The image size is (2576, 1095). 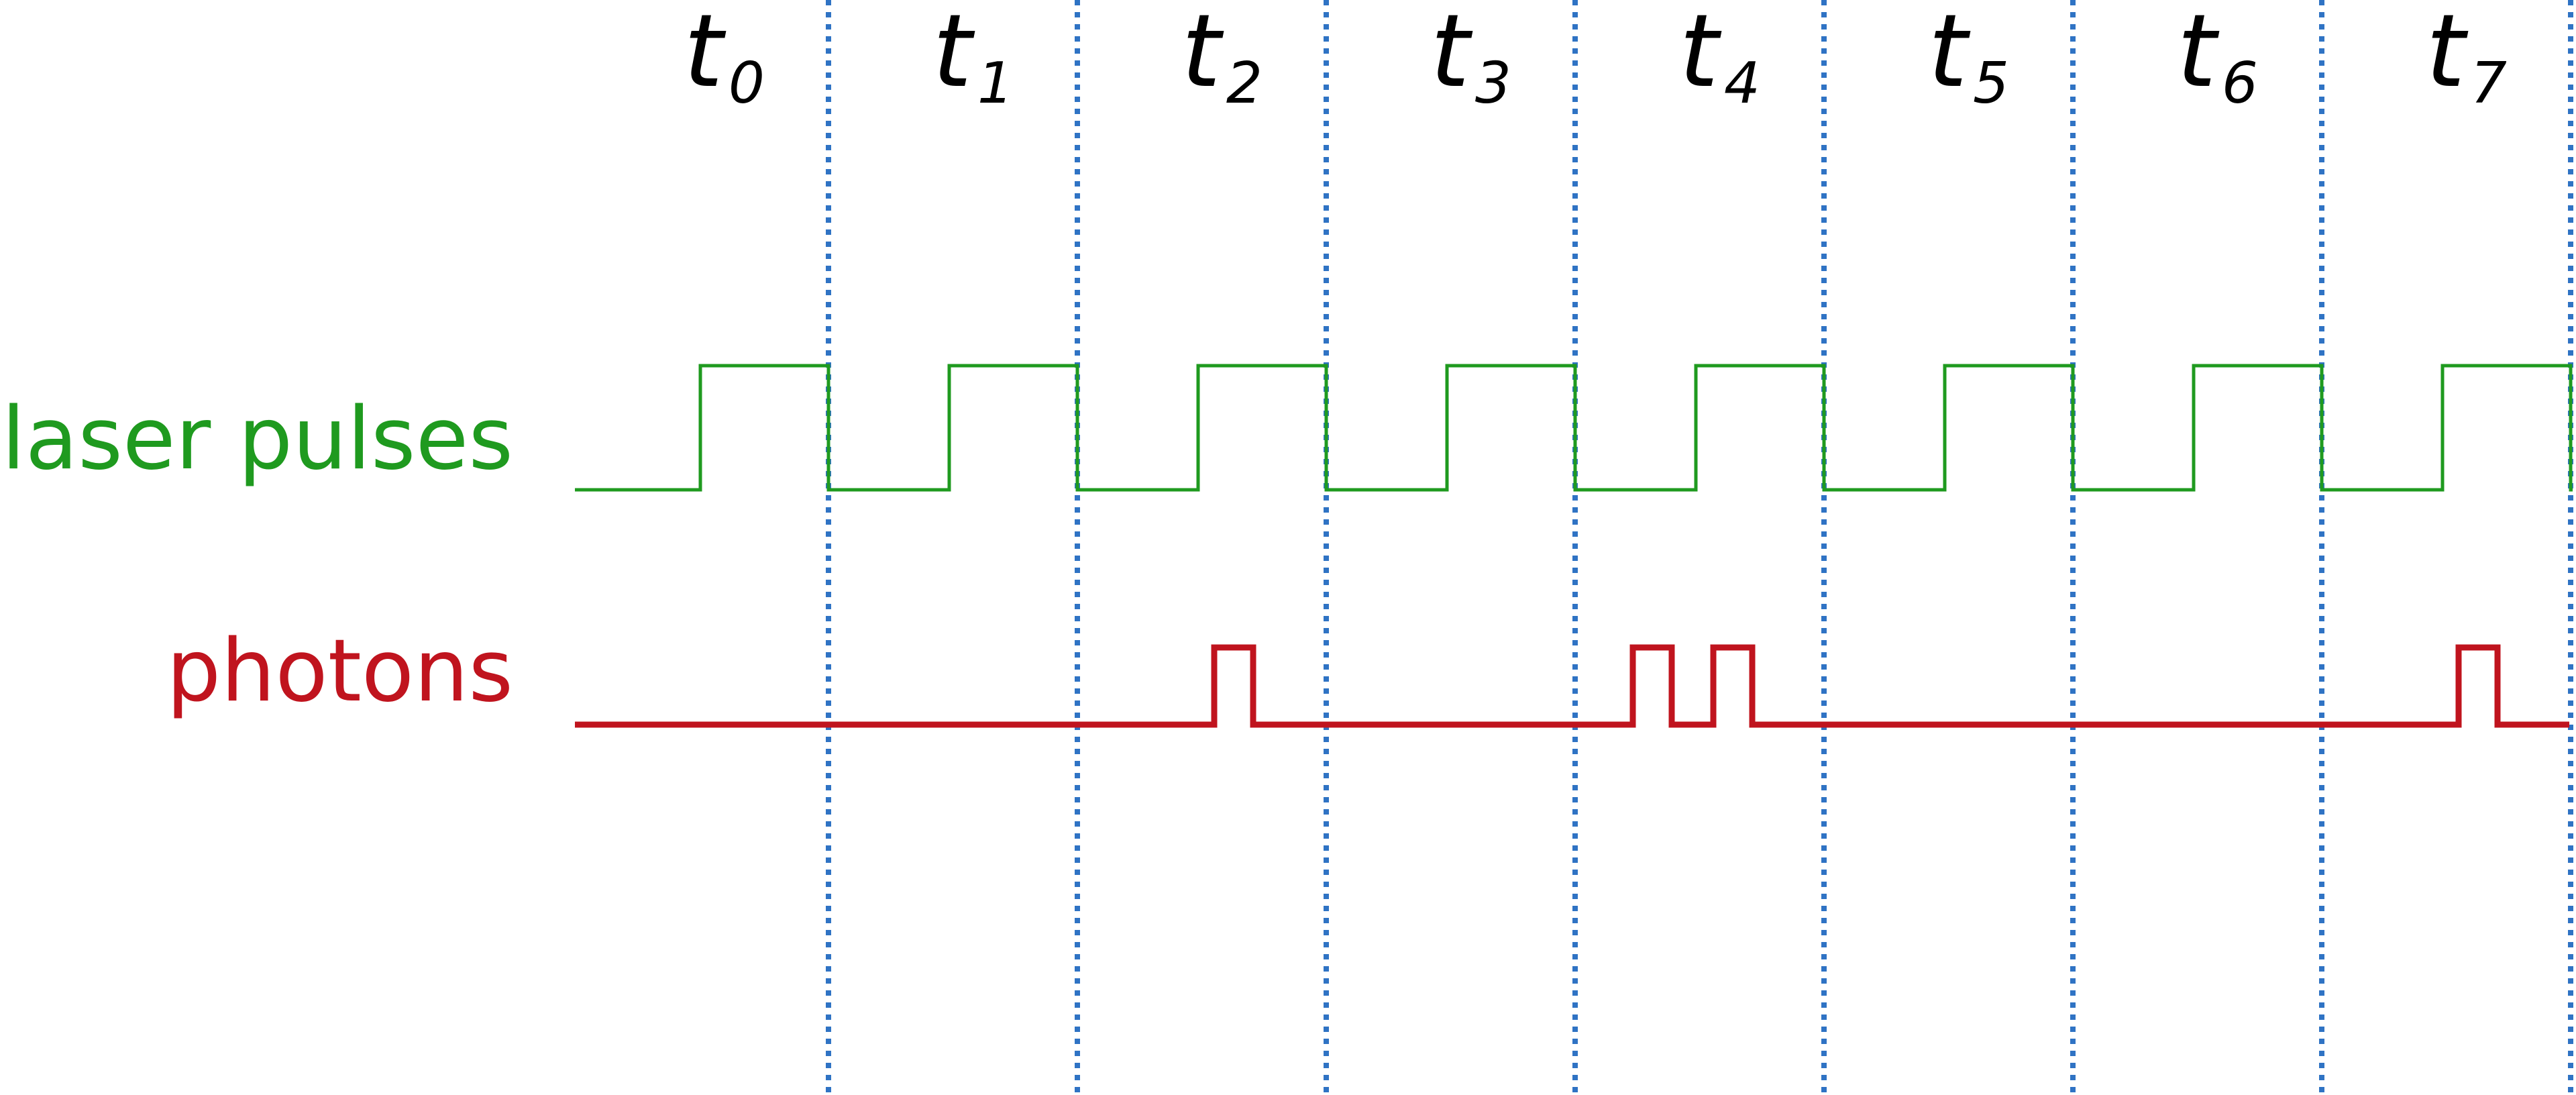 I want to click on slot-label-4: t4, so click(x=1719, y=58).